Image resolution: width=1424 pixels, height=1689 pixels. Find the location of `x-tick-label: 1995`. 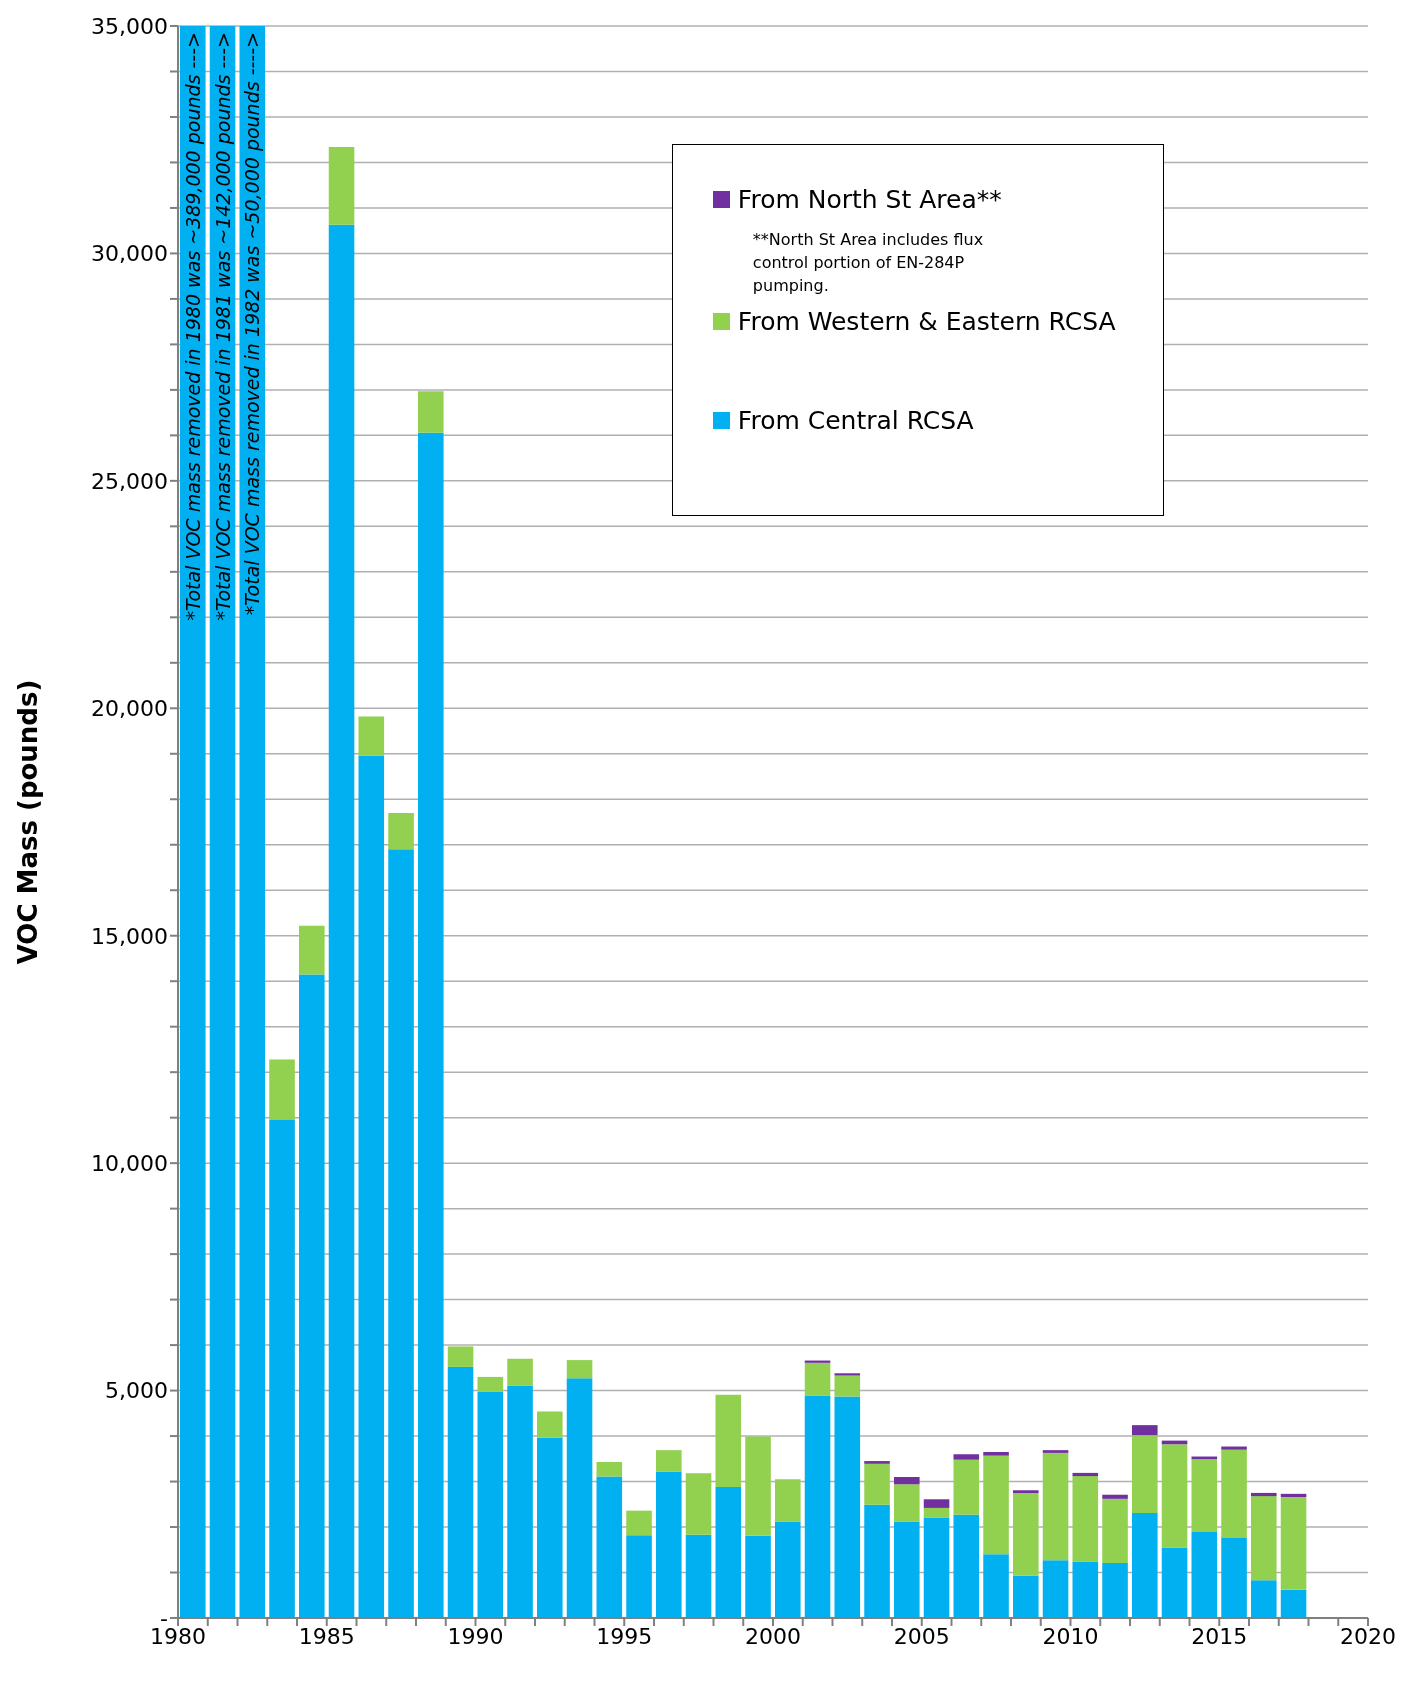

x-tick-label: 1995 is located at coordinates (624, 1636).